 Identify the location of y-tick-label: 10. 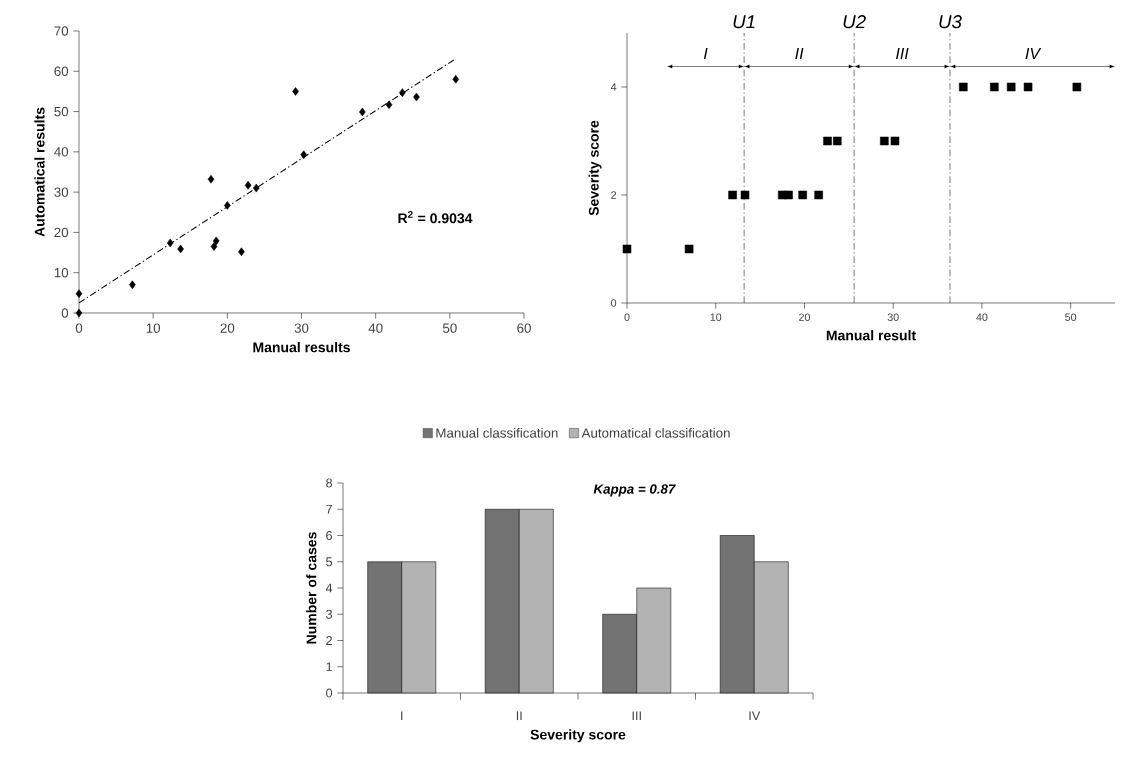
(61, 272).